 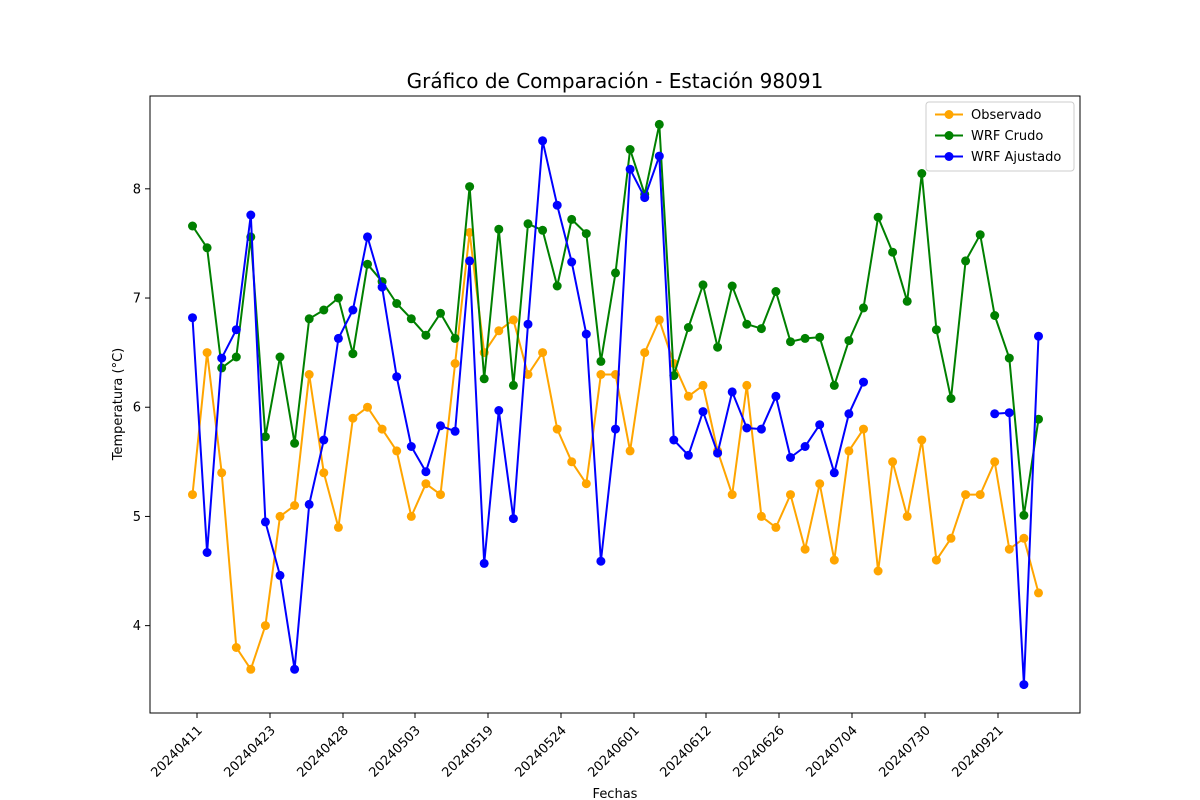 I want to click on legend-box, so click(x=1000, y=136).